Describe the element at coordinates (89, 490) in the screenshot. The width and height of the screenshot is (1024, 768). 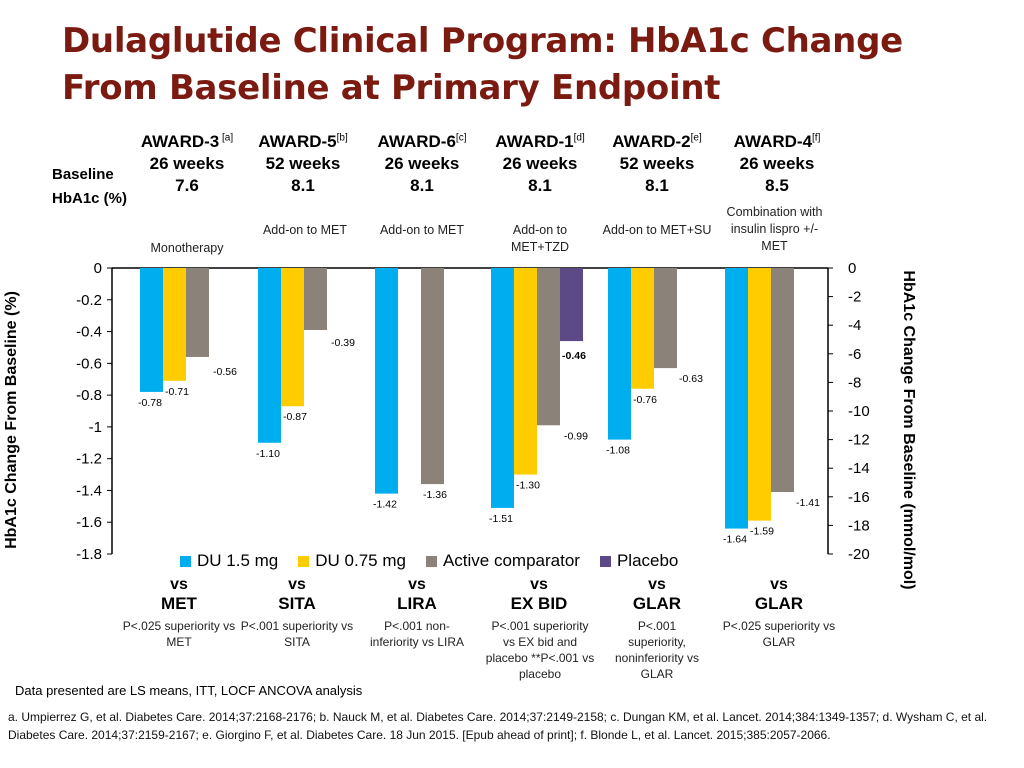
I see `y-tick-label: -1.4` at that location.